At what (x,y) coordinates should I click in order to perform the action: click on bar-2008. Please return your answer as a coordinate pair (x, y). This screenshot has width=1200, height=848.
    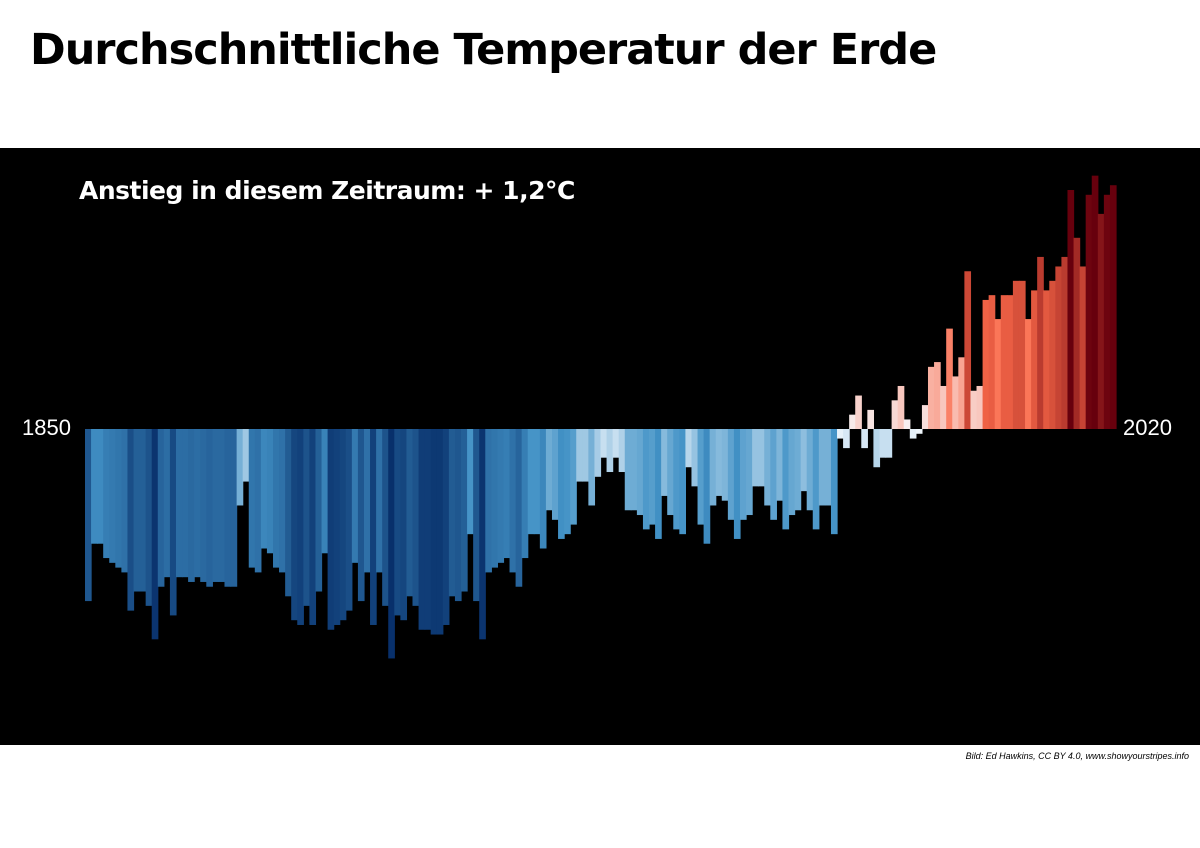
    Looking at the image, I should click on (1046, 359).